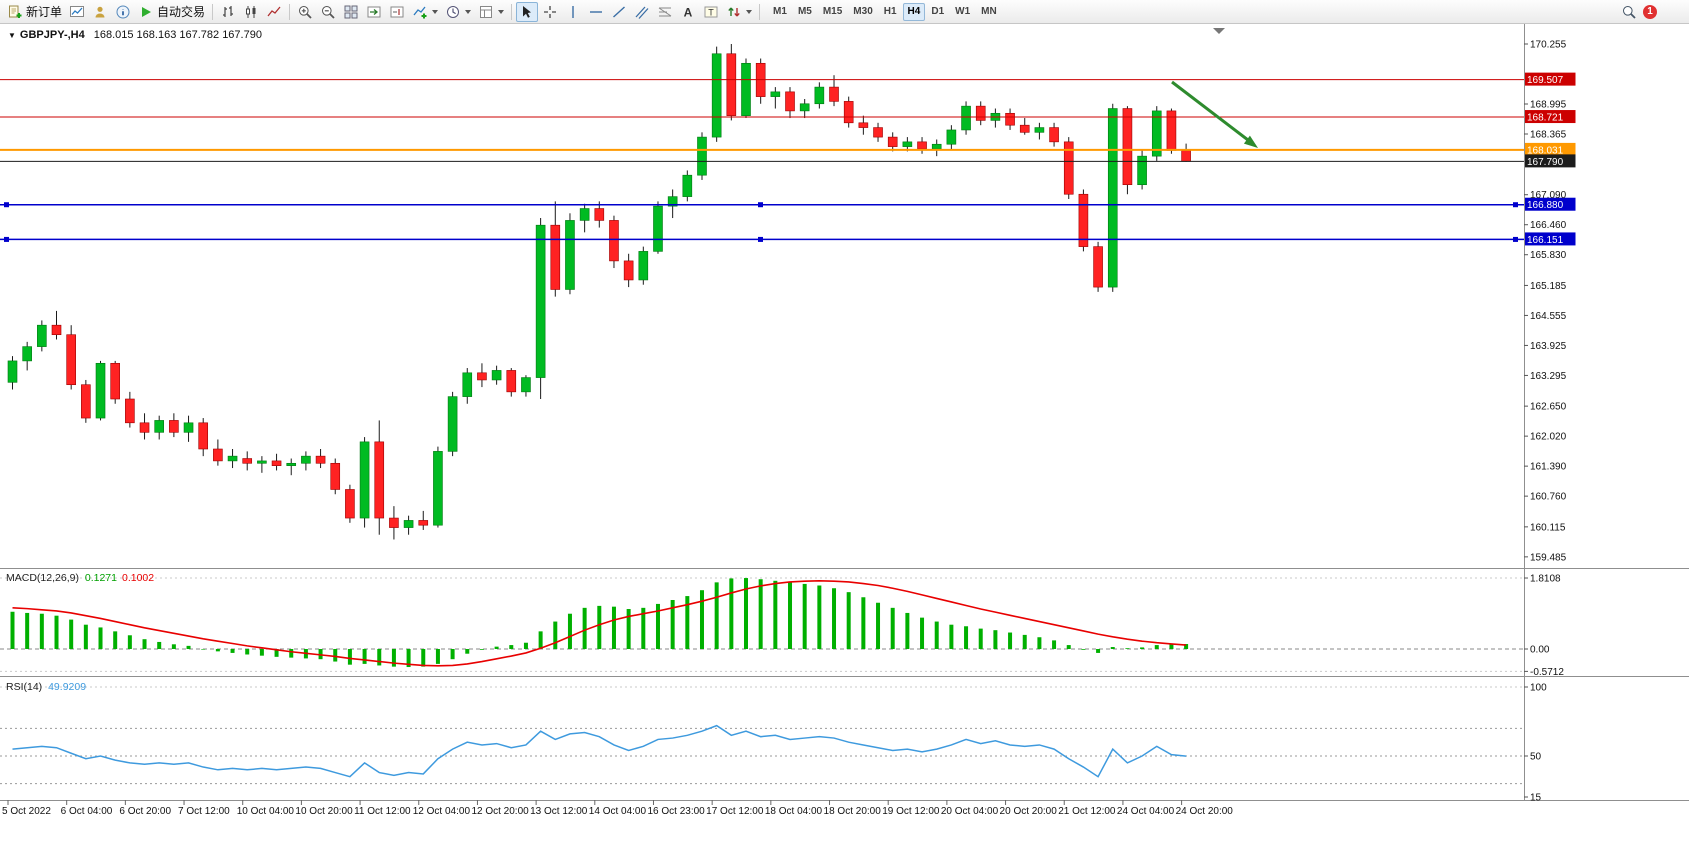 The width and height of the screenshot is (1689, 862). Describe the element at coordinates (862, 12) in the screenshot. I see `timeframe-m30-button: M30` at that location.